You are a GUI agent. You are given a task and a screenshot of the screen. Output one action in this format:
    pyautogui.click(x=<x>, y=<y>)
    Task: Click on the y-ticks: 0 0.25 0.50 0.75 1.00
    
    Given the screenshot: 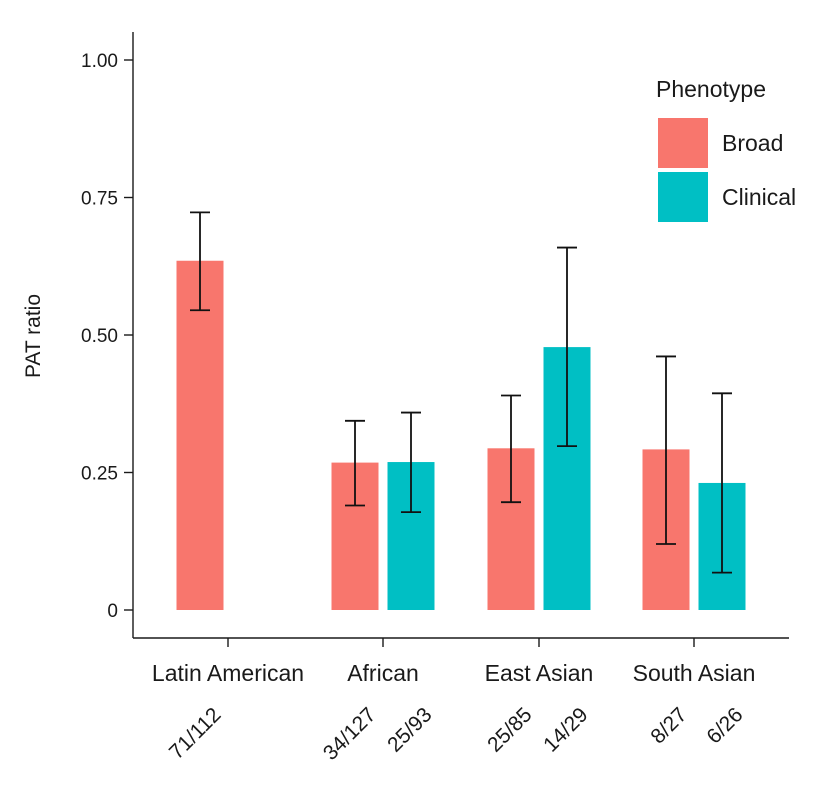 What is the action you would take?
    pyautogui.click(x=107, y=336)
    